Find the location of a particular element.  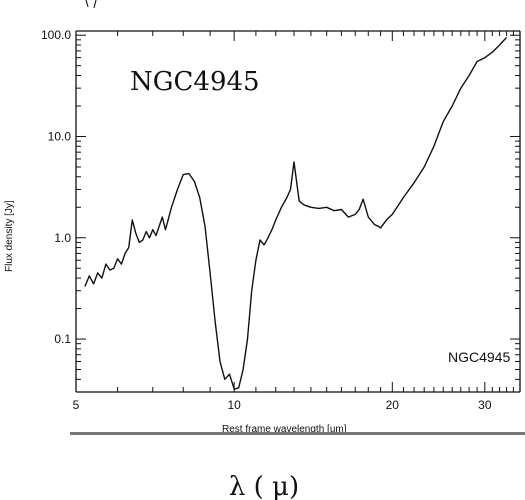

top-edge-remnant is located at coordinates (91, 4).